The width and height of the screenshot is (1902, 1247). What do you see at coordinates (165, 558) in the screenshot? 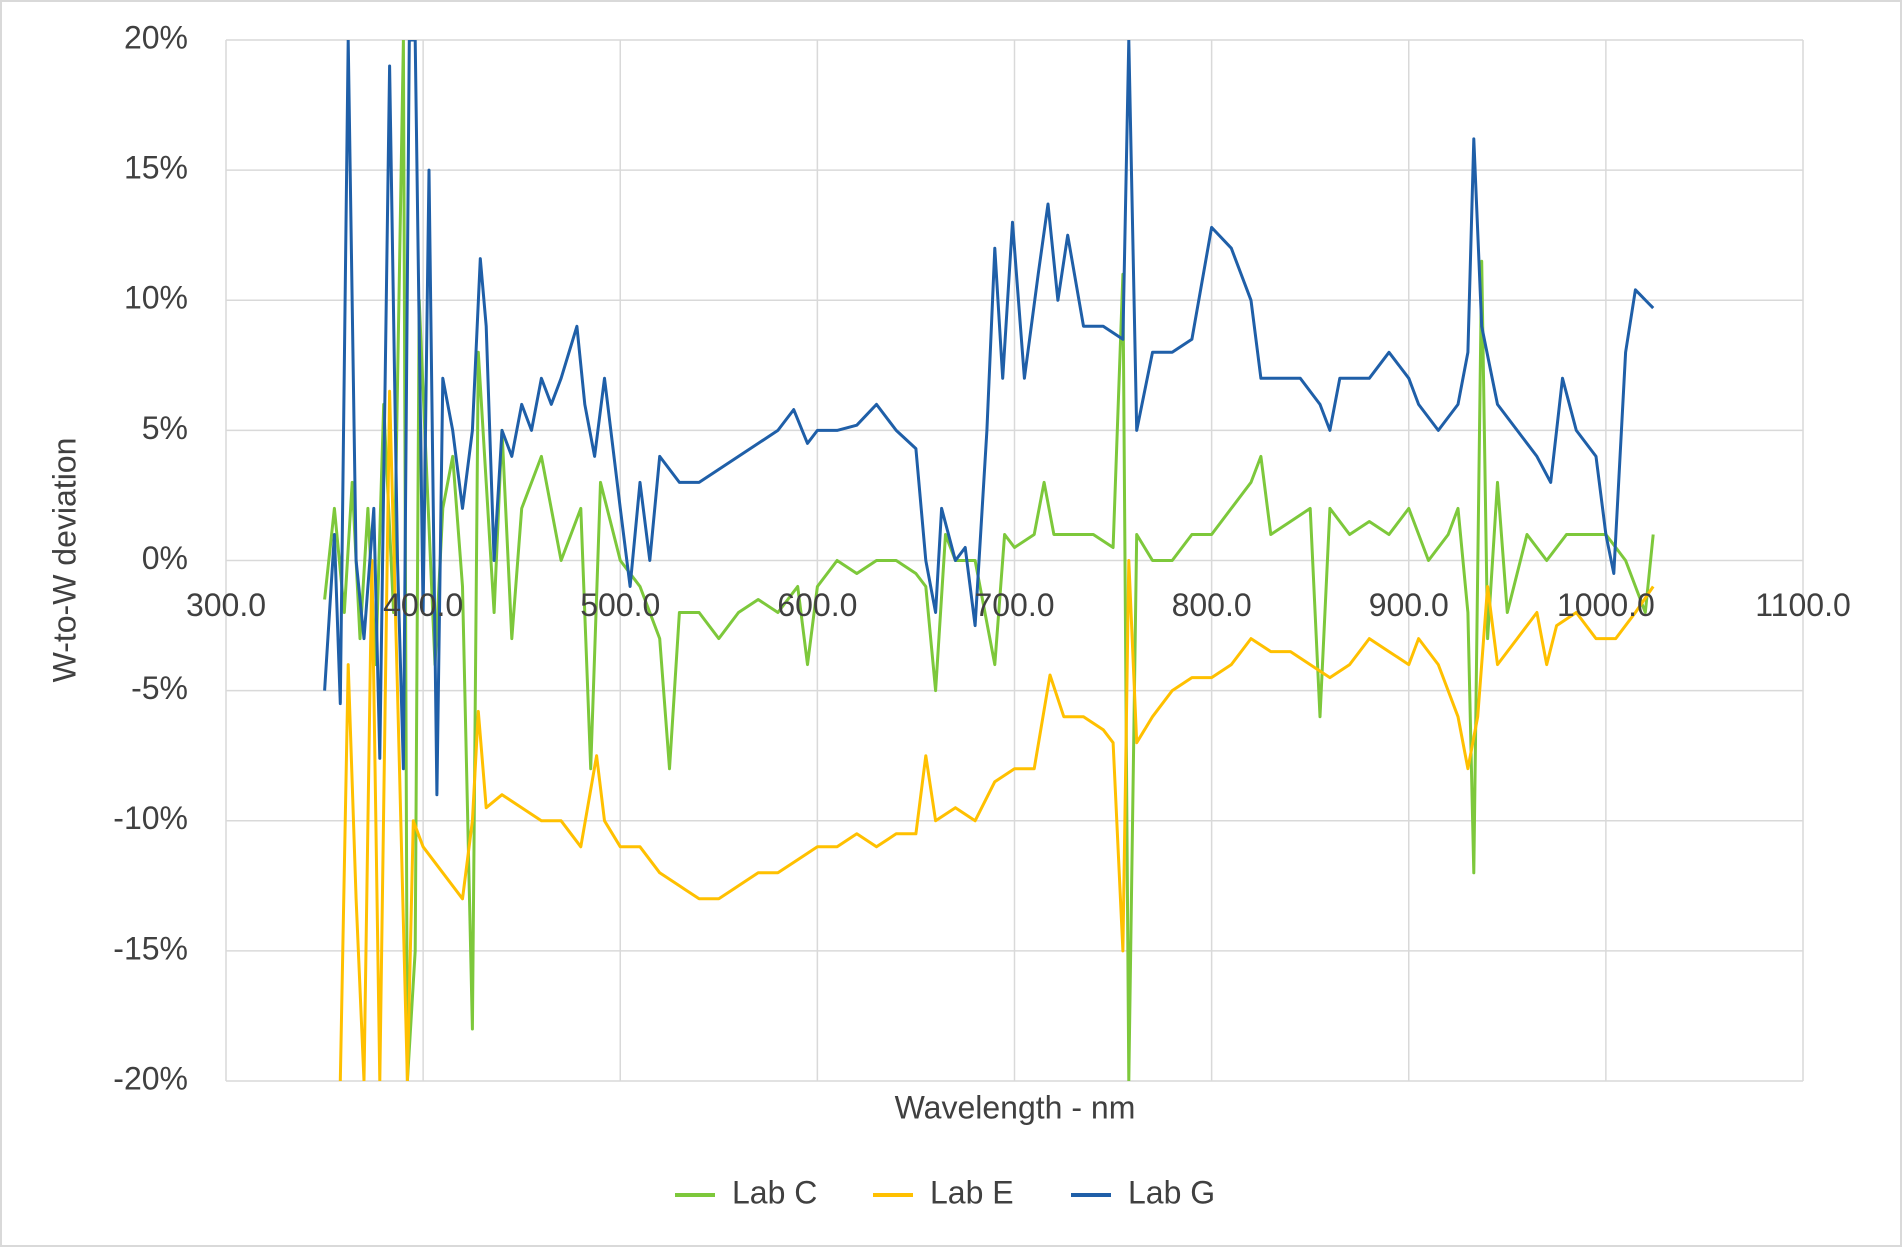
I see `y-tick-label: 0%` at bounding box center [165, 558].